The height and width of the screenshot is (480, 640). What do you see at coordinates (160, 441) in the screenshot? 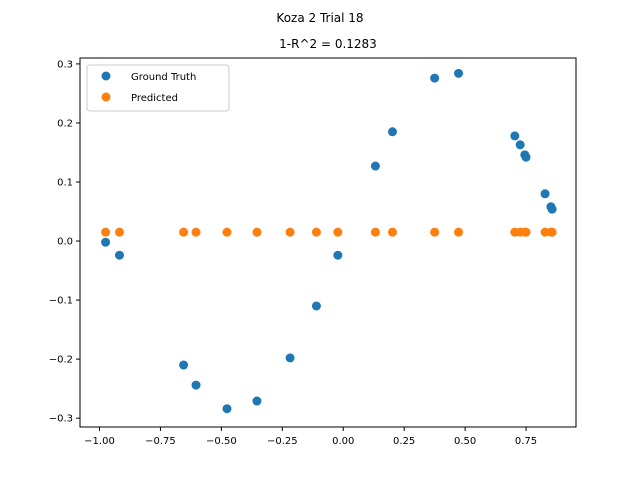
I see `x-tick-label: −0.75` at bounding box center [160, 441].